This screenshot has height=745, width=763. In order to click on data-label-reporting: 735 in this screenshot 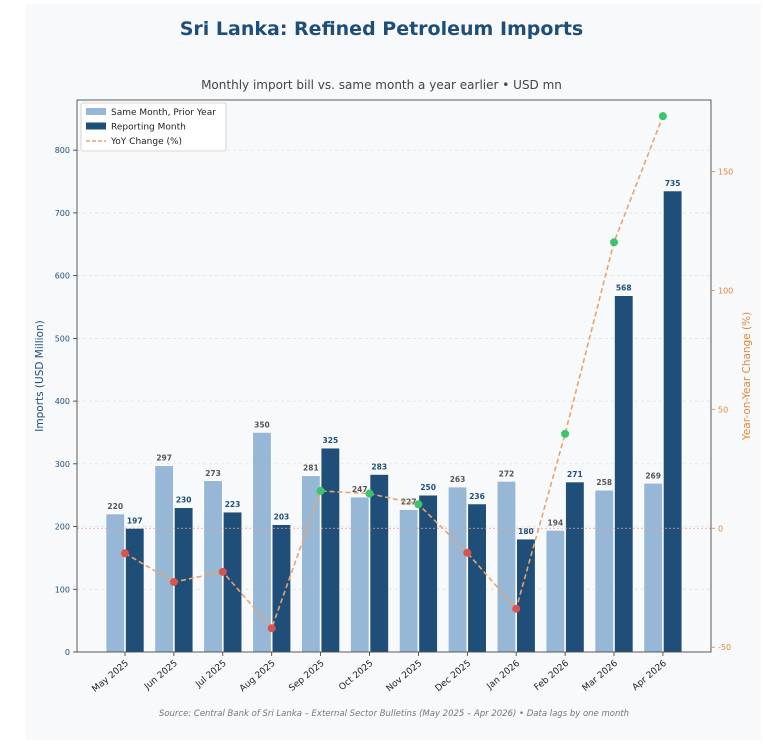, I will do `click(673, 183)`.